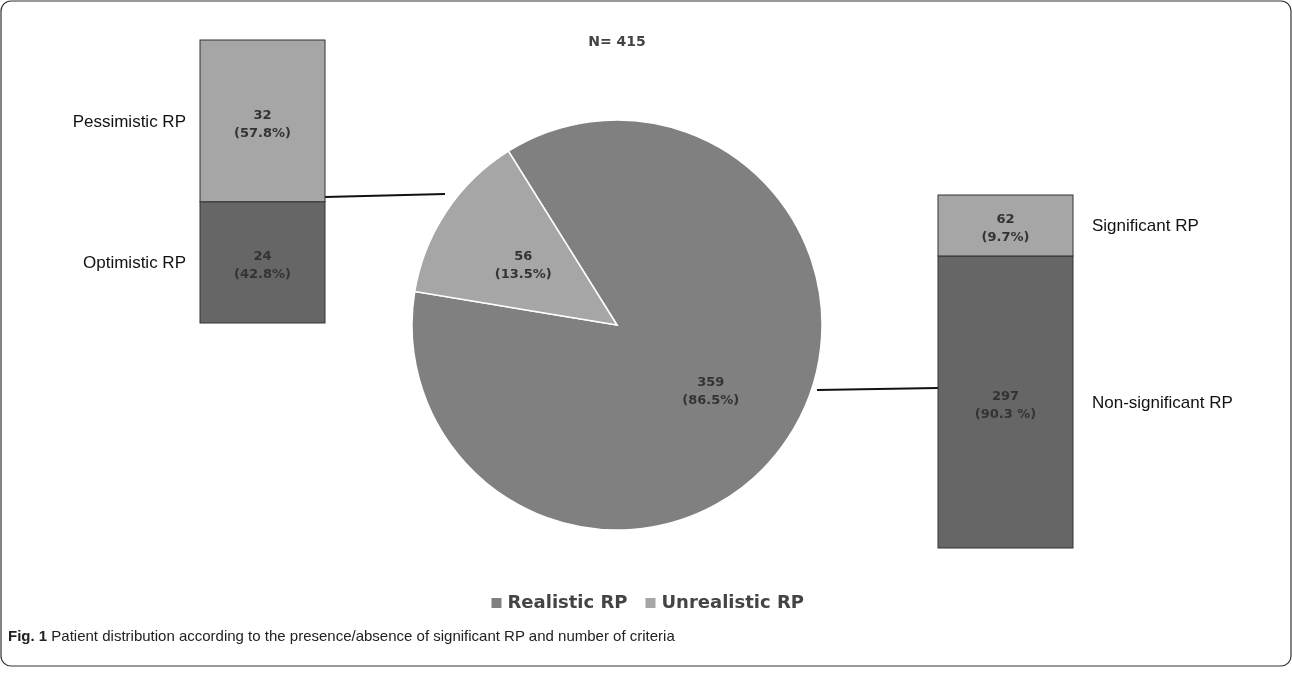 This screenshot has height=687, width=1292. Describe the element at coordinates (516, 238) in the screenshot. I see `pie-slice` at that location.